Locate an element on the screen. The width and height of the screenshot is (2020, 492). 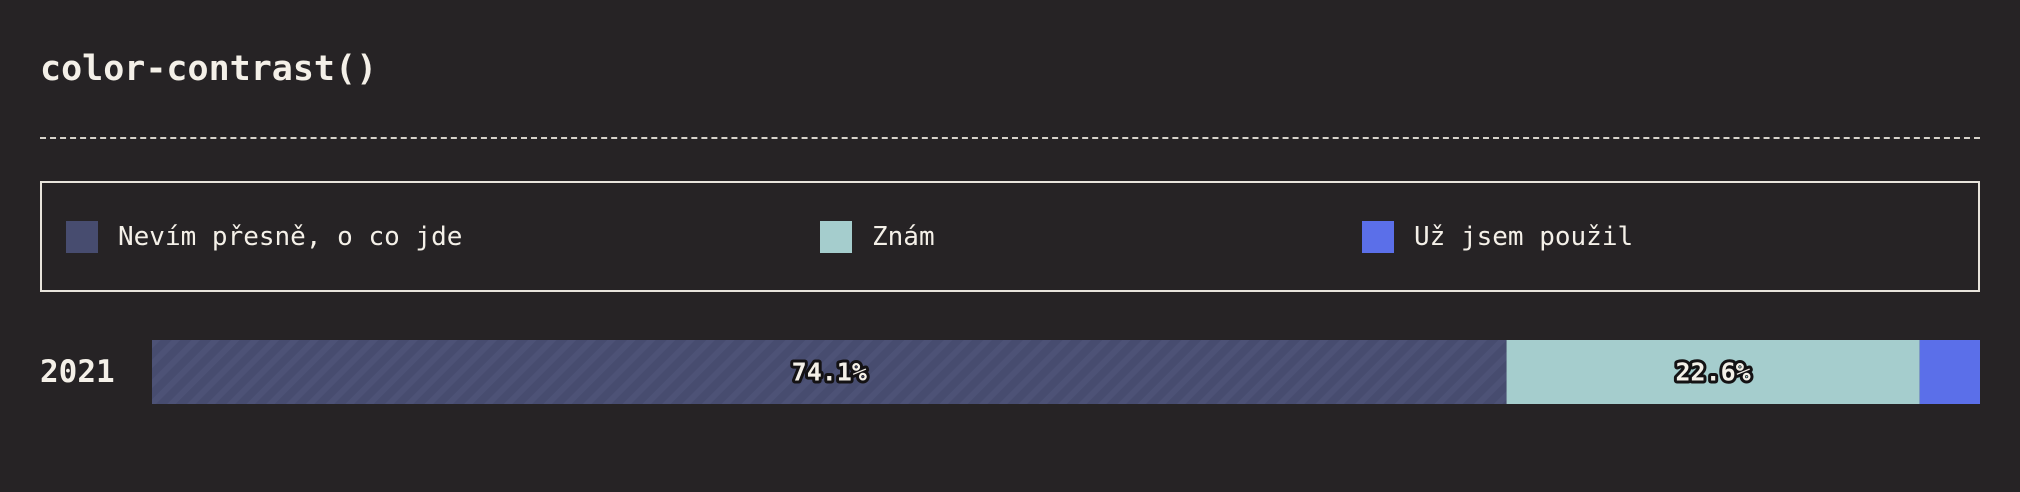
row-label-2021: 2021 is located at coordinates (77, 372).